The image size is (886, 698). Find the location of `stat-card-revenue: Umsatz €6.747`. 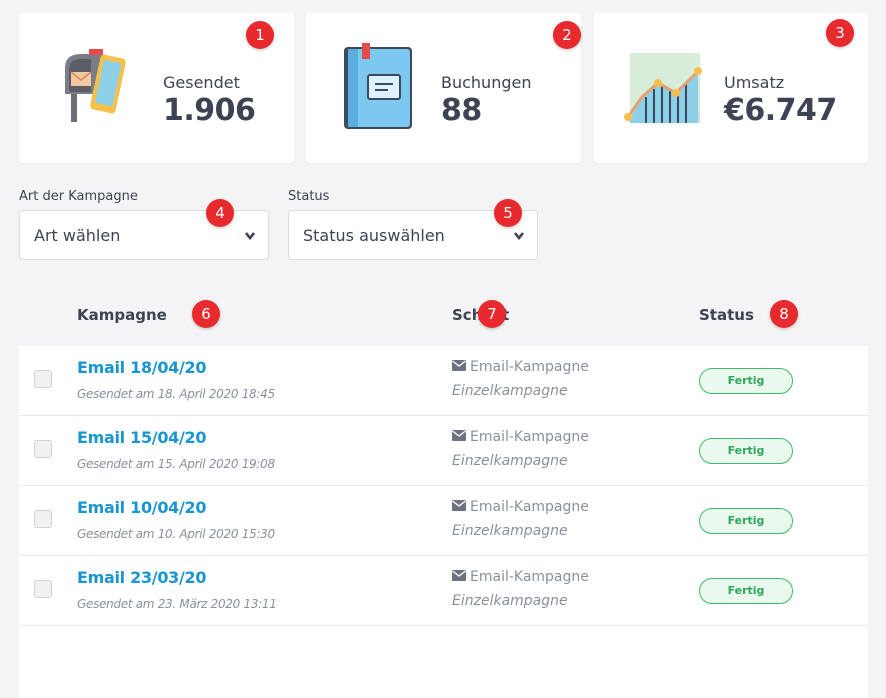

stat-card-revenue: Umsatz €6.747 is located at coordinates (731, 88).